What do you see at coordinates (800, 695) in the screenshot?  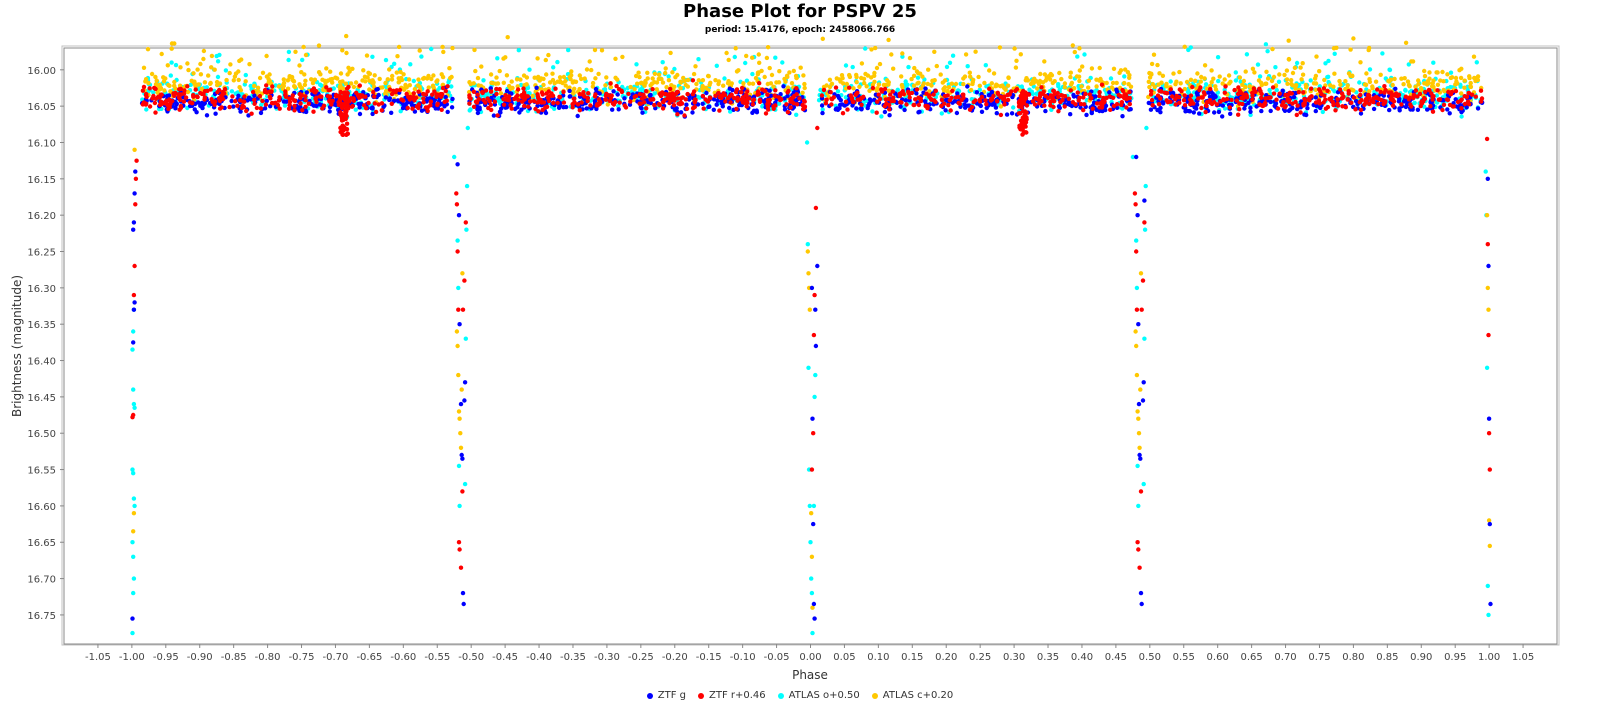 I see `legend: ZTF g ZTF r+0.46 ATLAS o+0.50 ATLAS c+0.20` at bounding box center [800, 695].